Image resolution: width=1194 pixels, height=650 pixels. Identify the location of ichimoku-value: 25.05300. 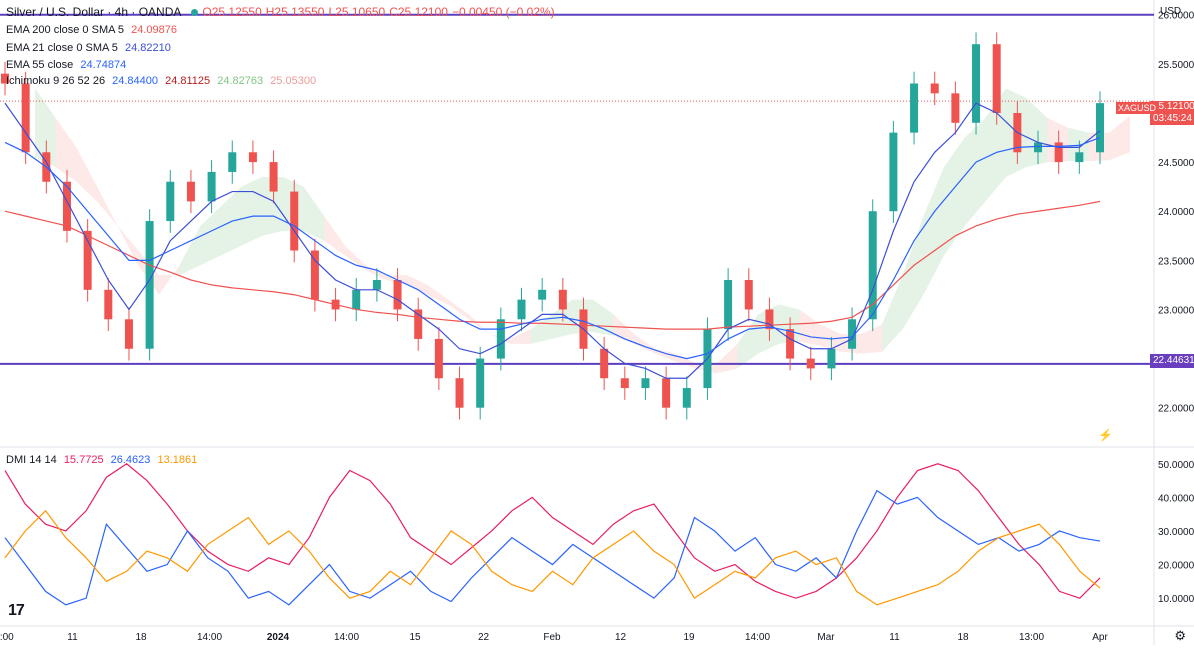
(293, 81).